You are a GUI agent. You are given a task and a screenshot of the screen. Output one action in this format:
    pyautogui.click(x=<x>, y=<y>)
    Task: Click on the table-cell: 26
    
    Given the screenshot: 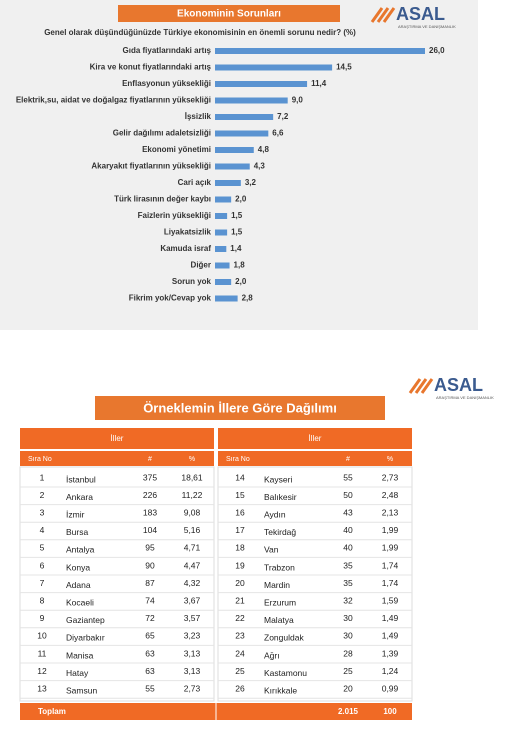 What is the action you would take?
    pyautogui.click(x=240, y=688)
    